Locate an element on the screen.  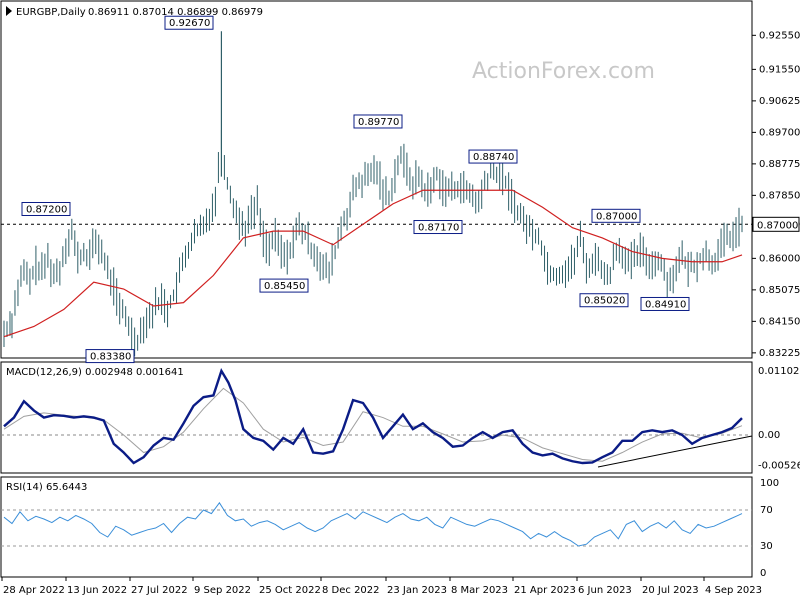
main-y-tick-label: 0.91550 is located at coordinates (779, 69).